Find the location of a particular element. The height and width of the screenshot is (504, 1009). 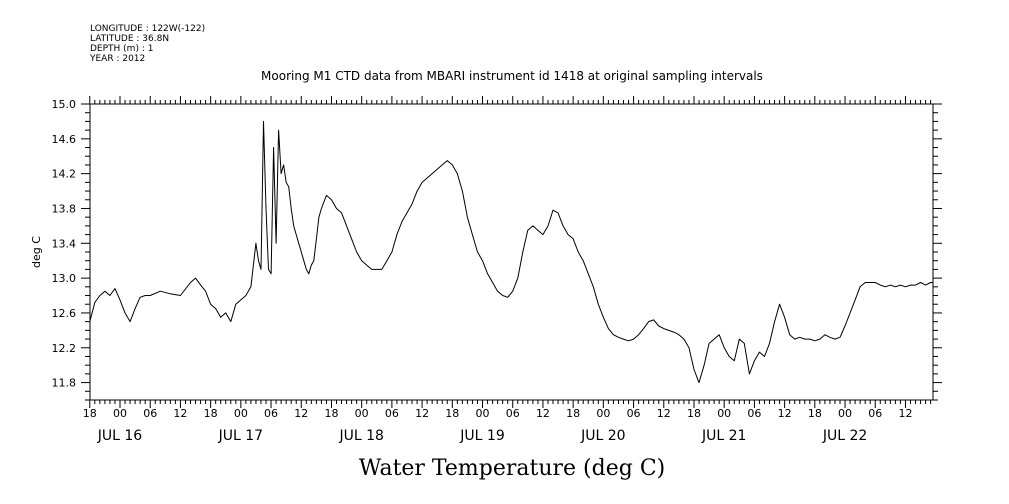

y-axis-labels: 11.8 12.2 12.6 13.0 13.4 13.8 14.2 14.6 15.0 is located at coordinates (64, 244).